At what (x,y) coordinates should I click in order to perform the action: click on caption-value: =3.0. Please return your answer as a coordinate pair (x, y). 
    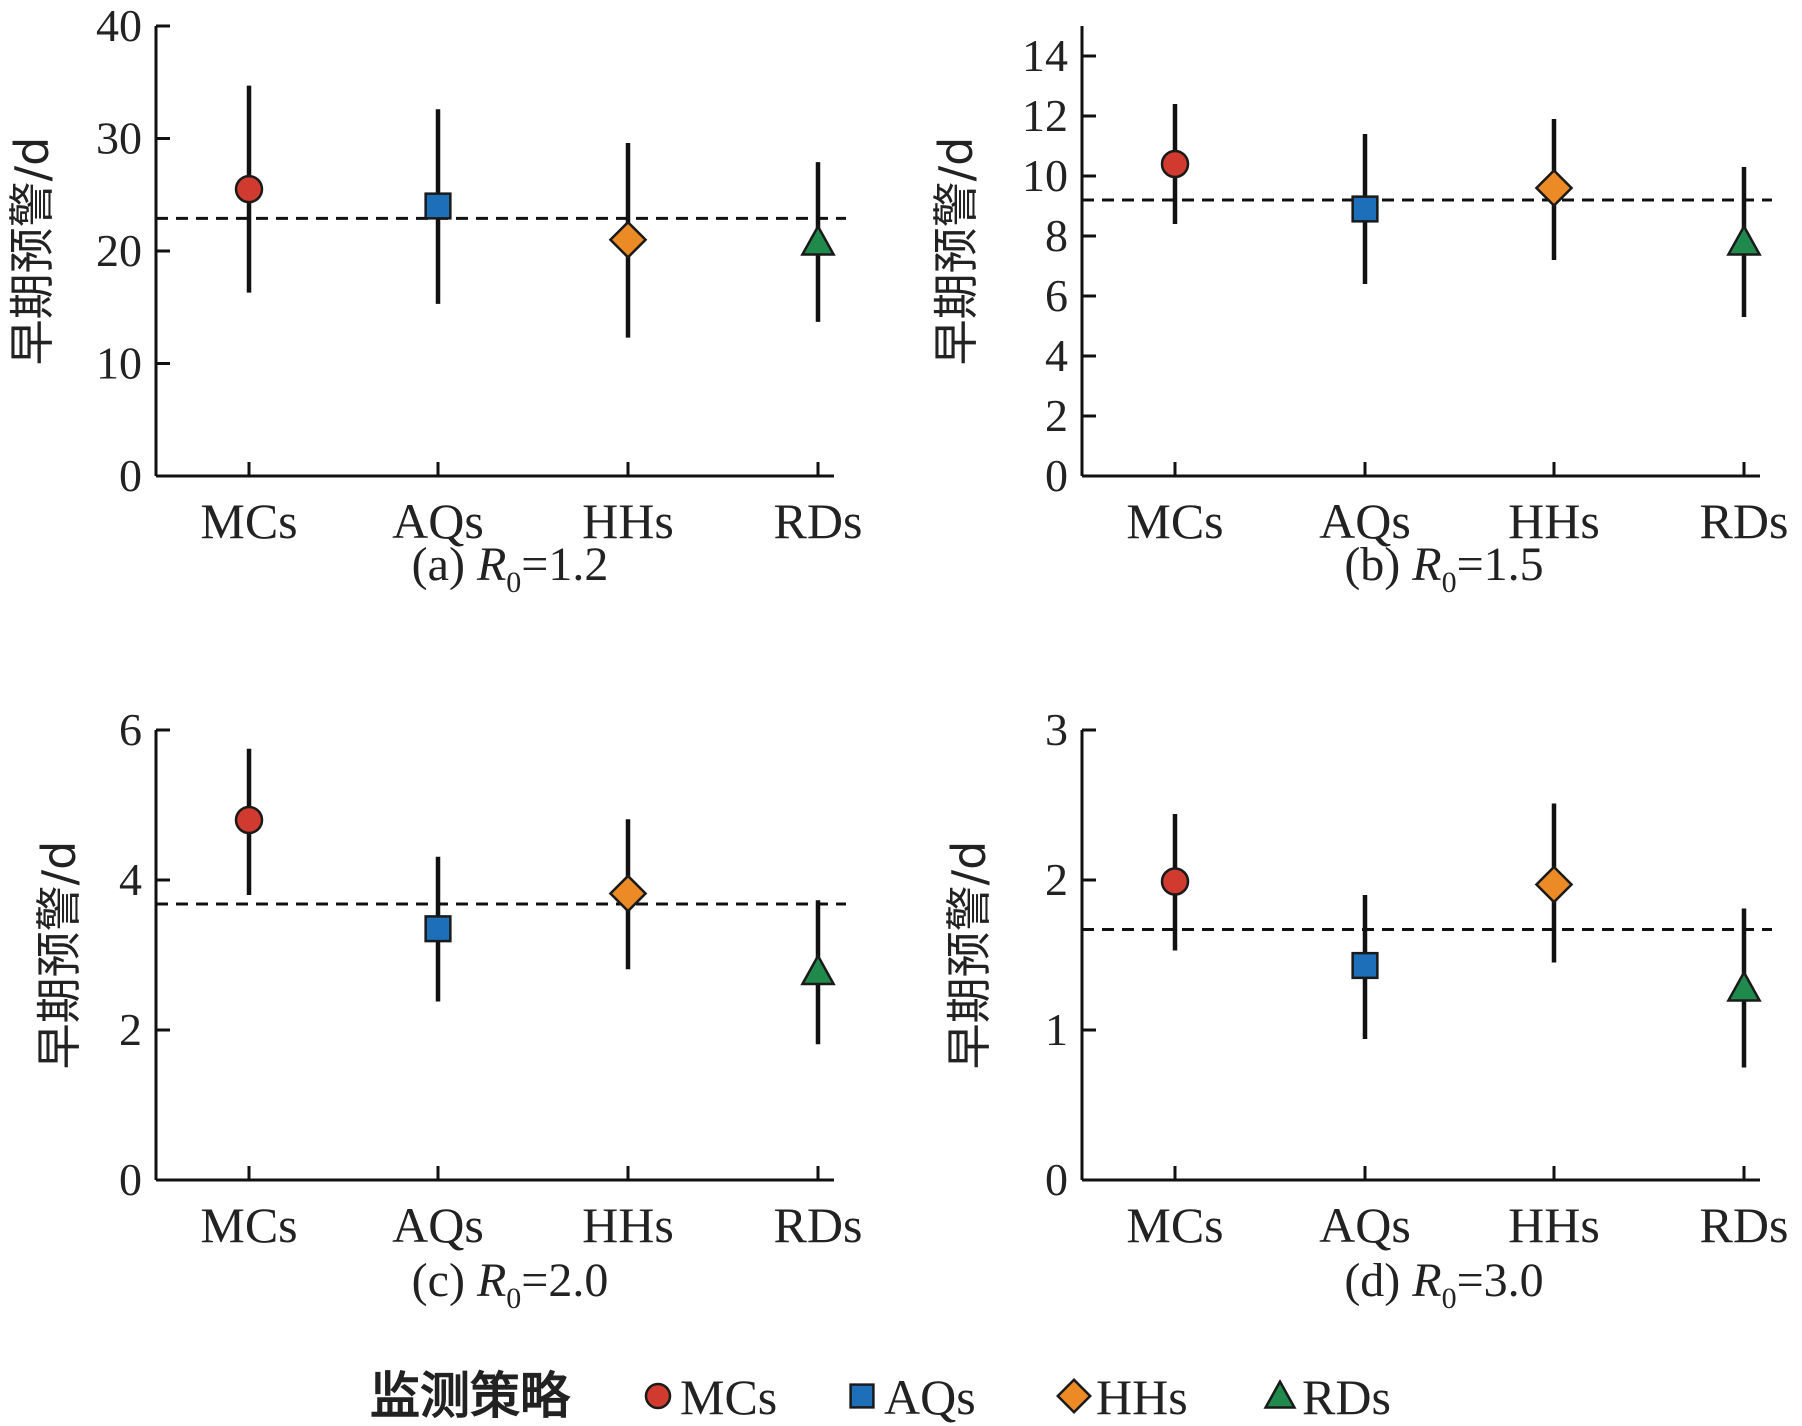
    Looking at the image, I should click on (1500, 1280).